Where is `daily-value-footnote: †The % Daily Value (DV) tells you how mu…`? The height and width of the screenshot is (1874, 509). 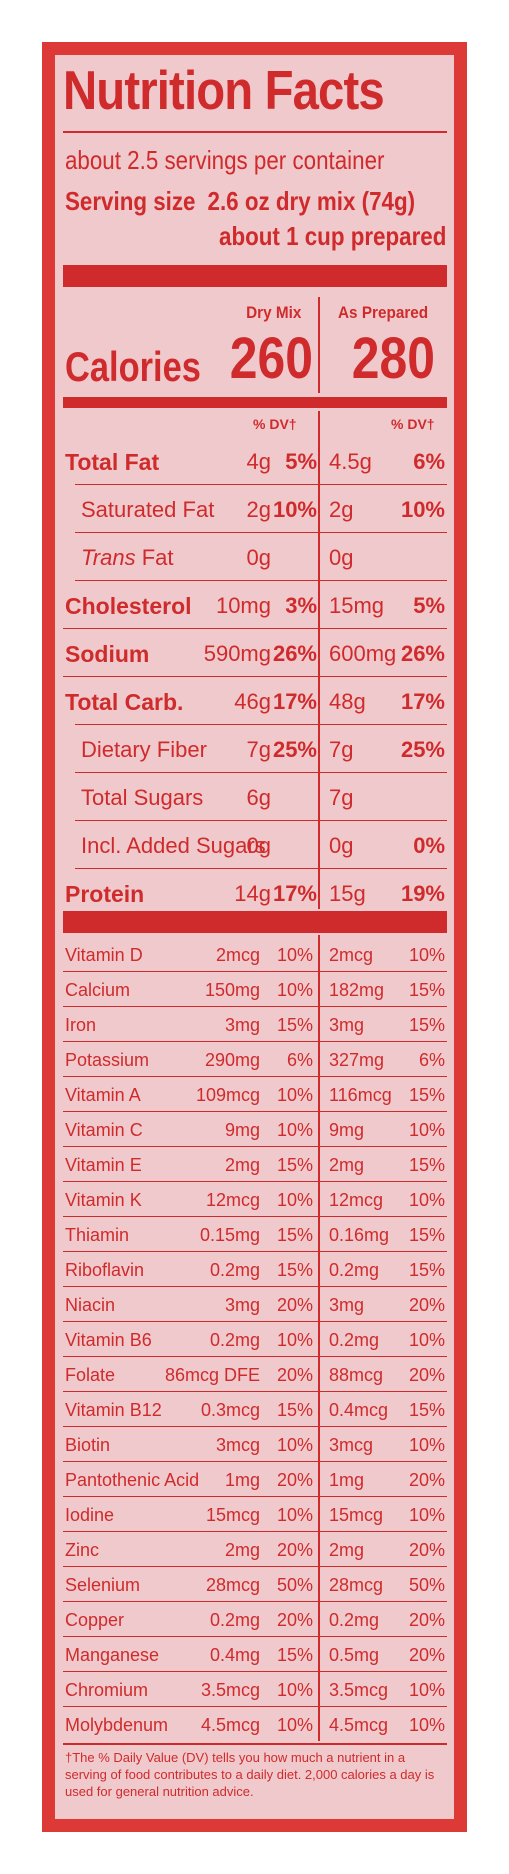
daily-value-footnote: †The % Daily Value (DV) tells you how mu… is located at coordinates (250, 1774).